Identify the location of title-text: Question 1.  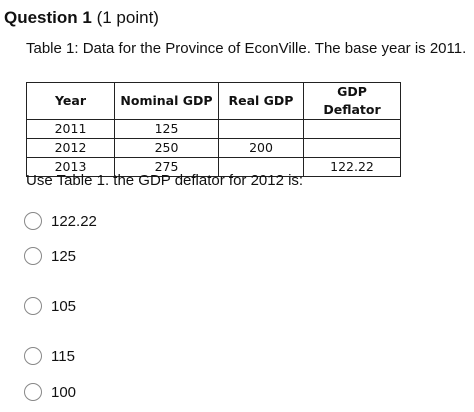
(48, 17).